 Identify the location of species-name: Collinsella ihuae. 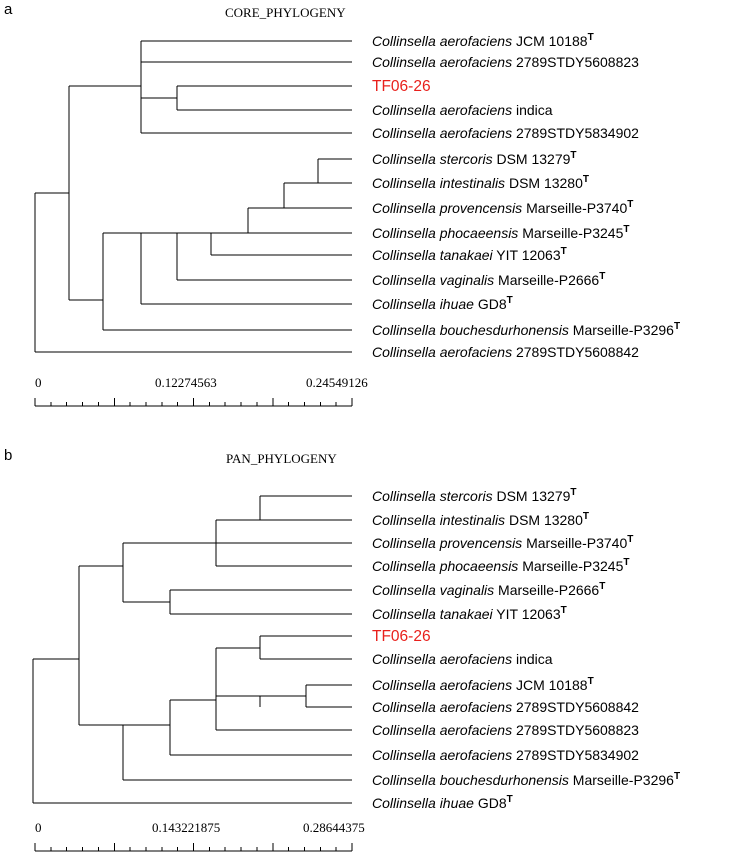
(423, 803).